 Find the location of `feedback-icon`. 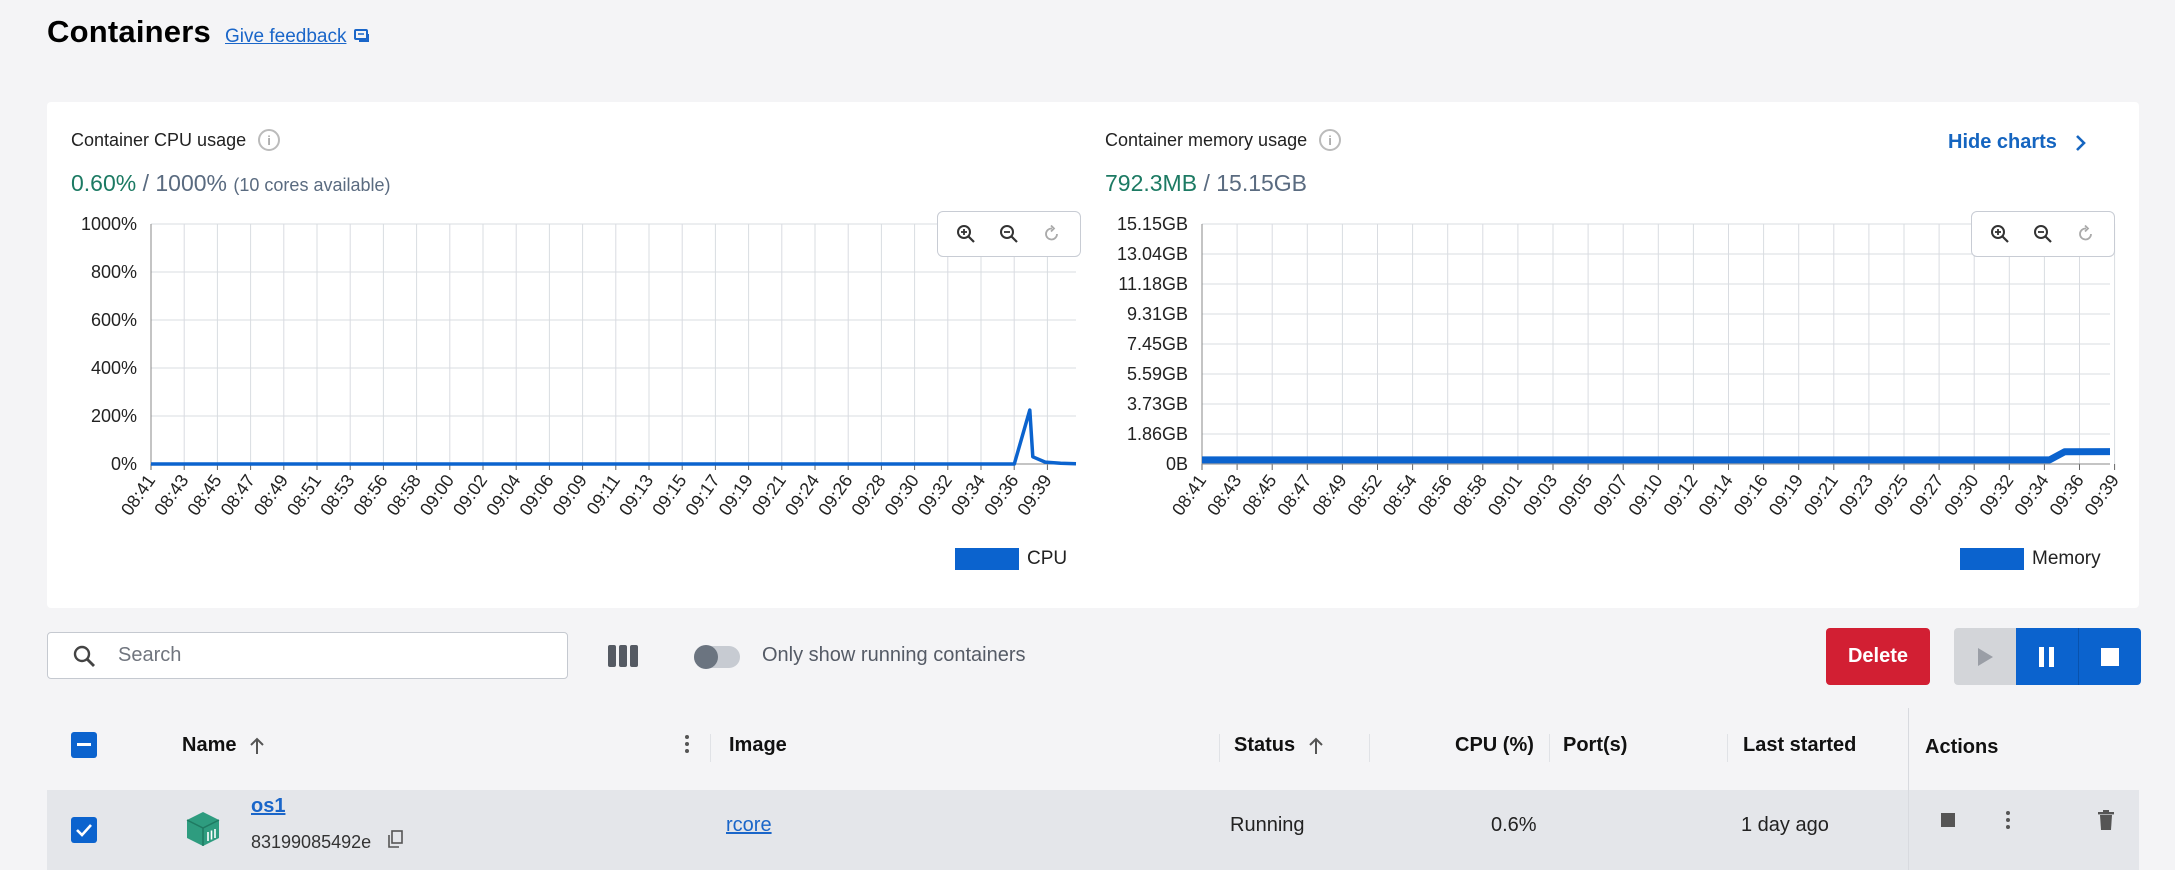

feedback-icon is located at coordinates (362, 35).